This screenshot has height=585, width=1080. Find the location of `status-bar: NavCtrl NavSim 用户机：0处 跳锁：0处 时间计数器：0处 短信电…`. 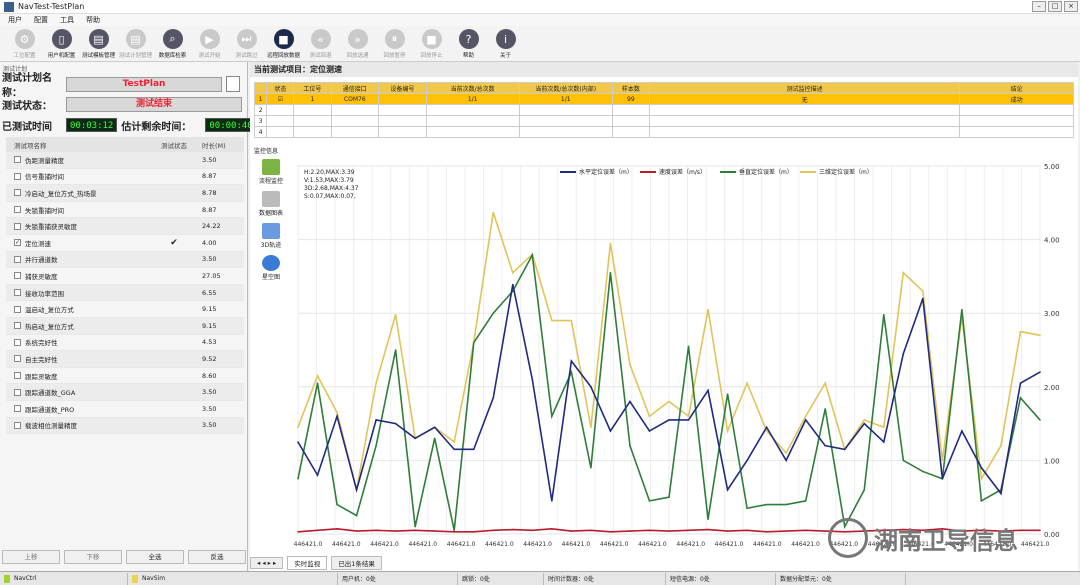

status-bar: NavCtrl NavSim 用户机：0处 跳锁：0处 时间计数器：0处 短信电… is located at coordinates (540, 578).